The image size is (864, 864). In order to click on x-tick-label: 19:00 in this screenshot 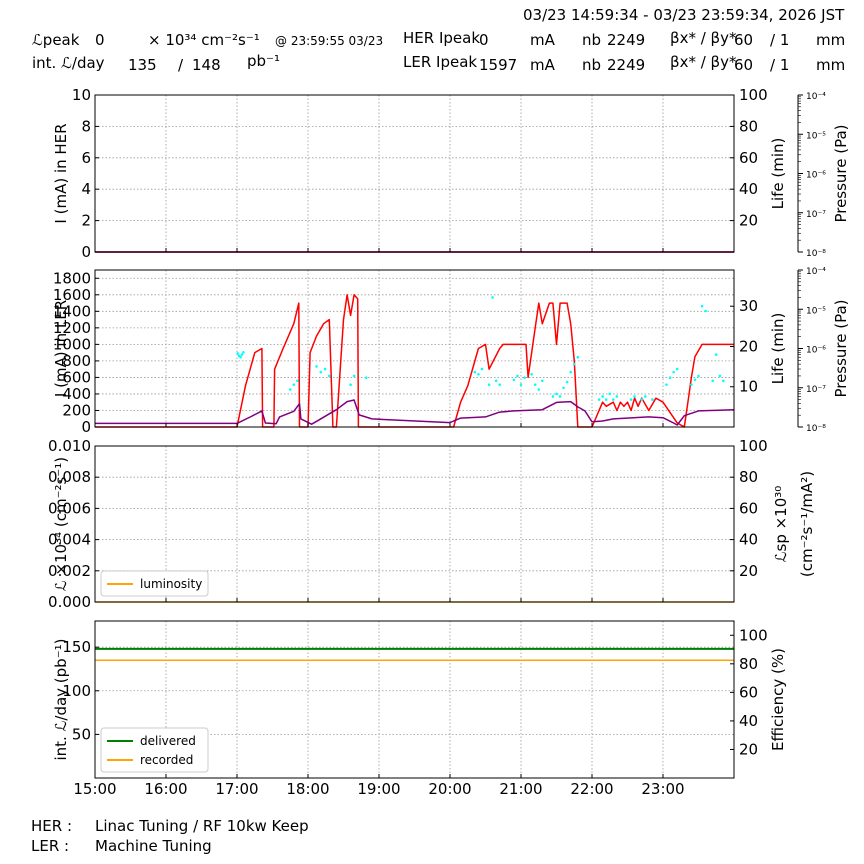, I will do `click(378, 789)`.